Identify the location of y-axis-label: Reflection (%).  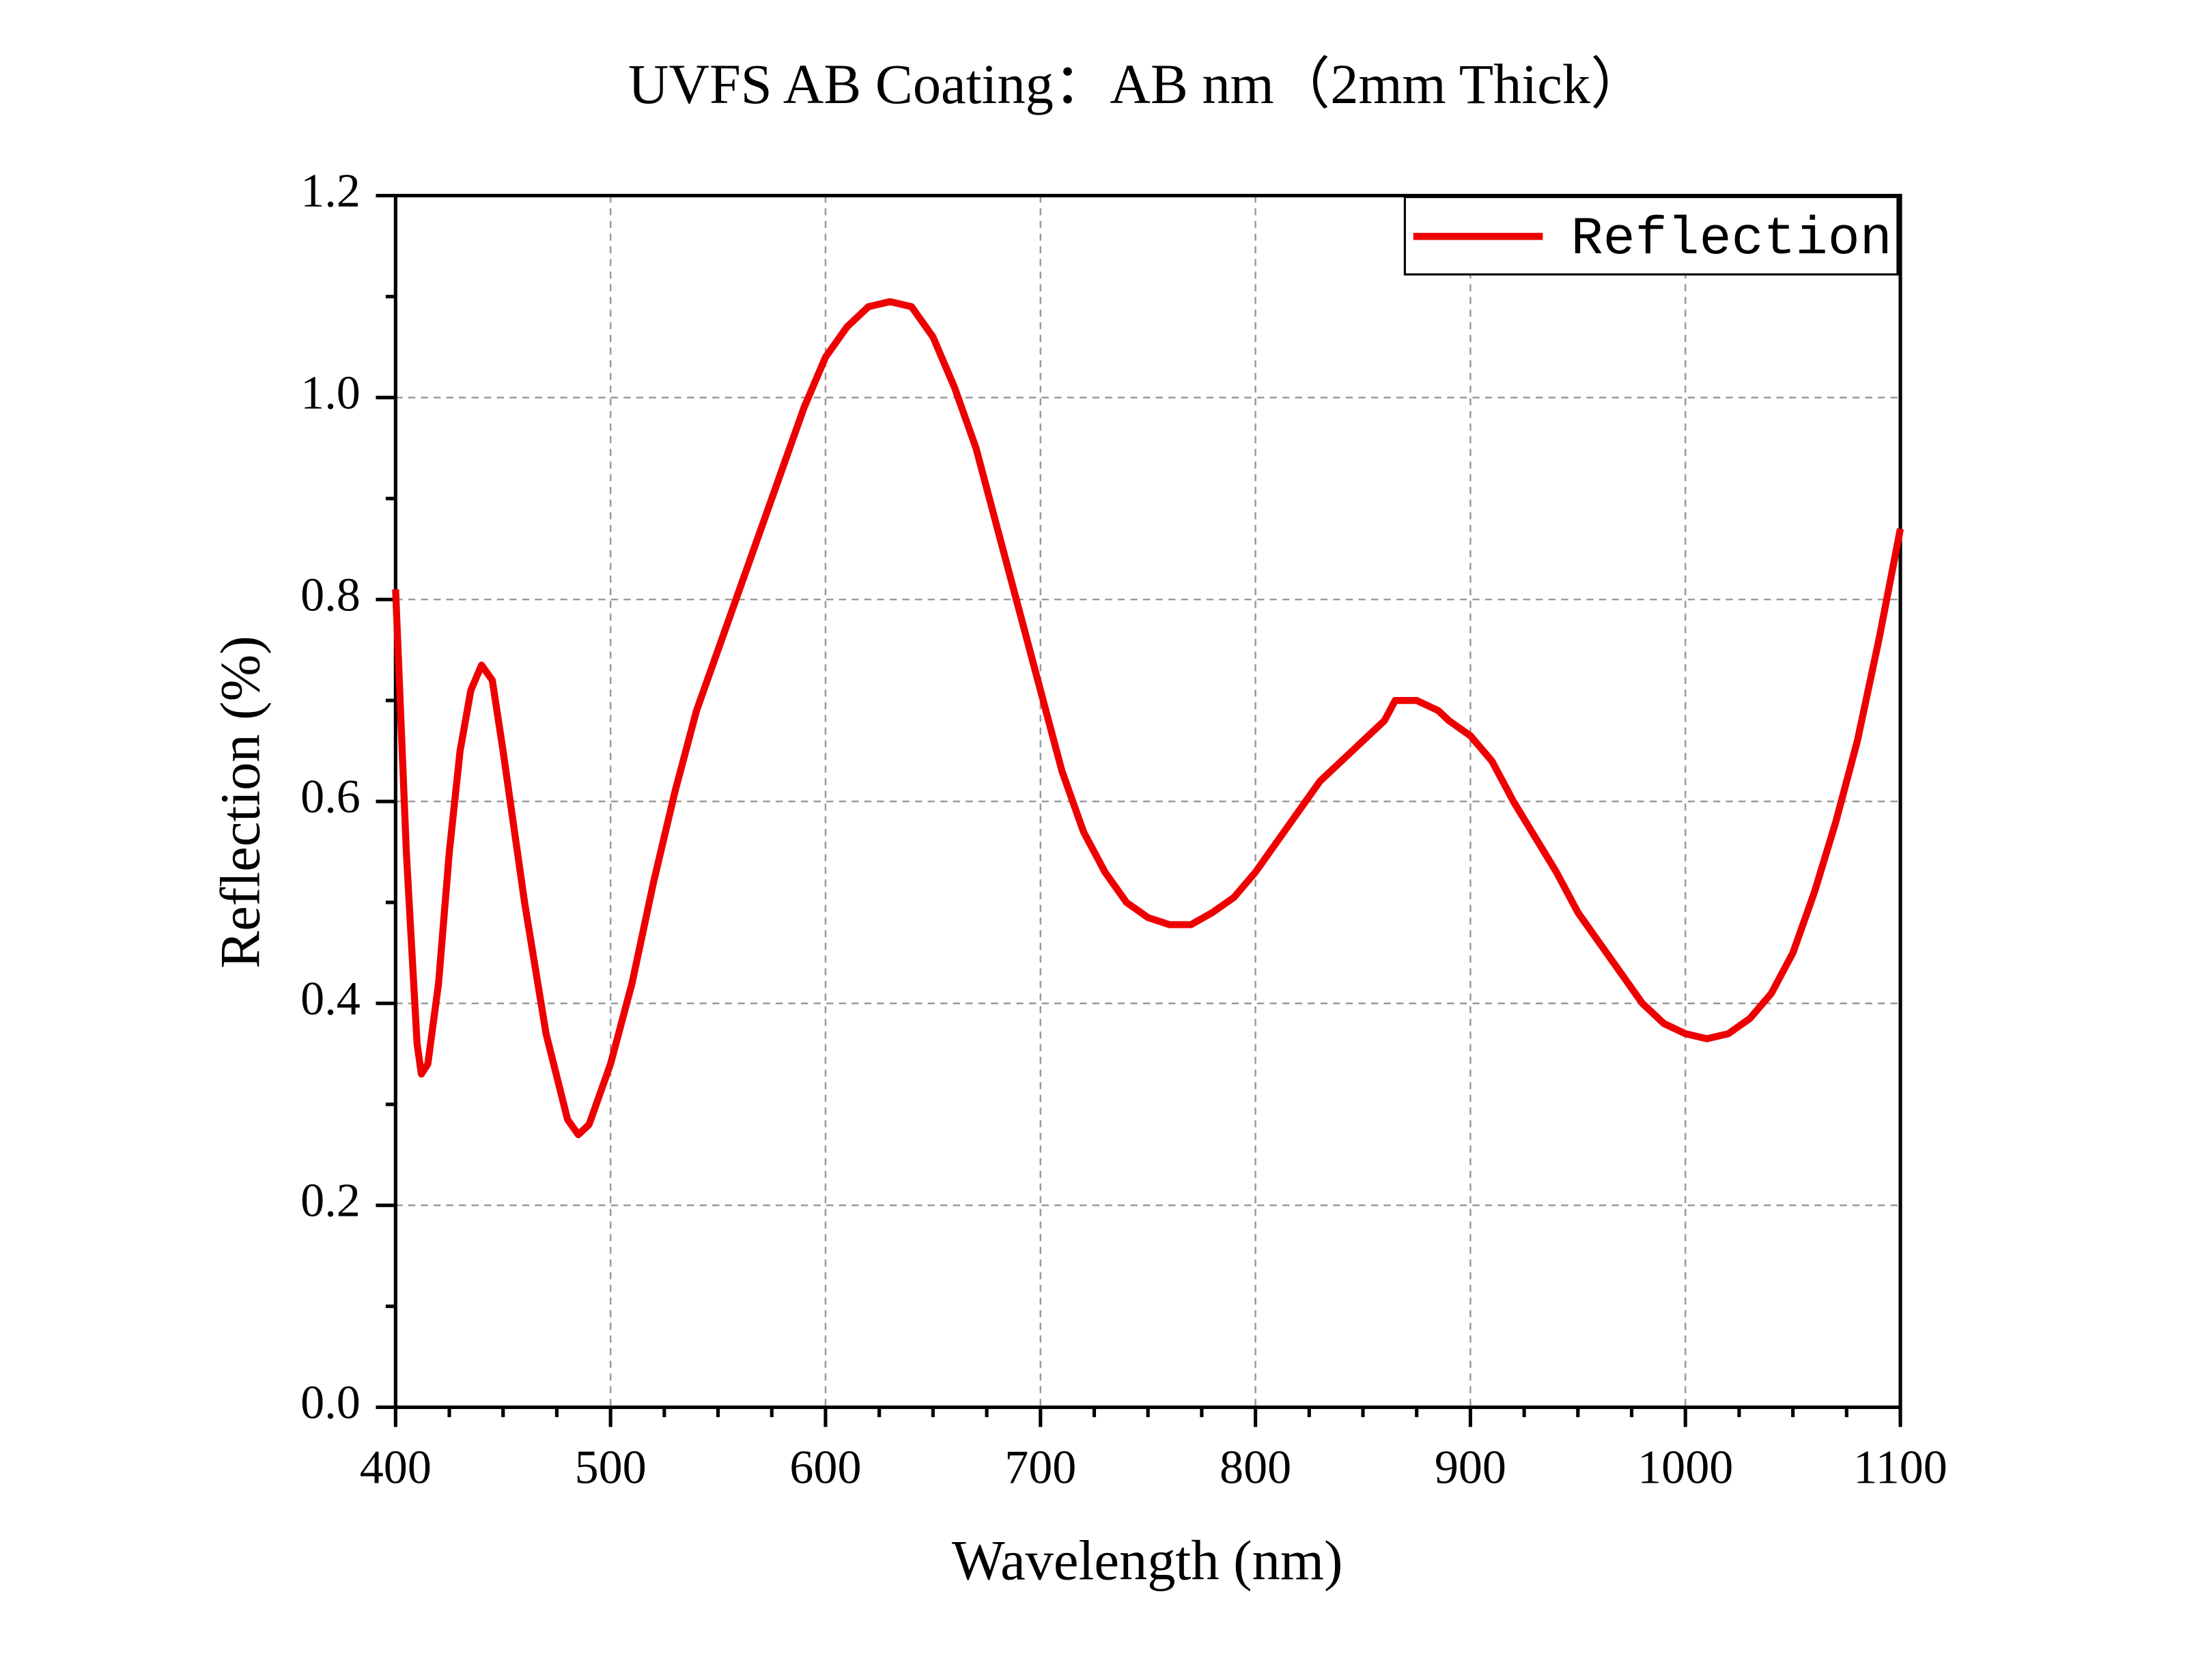
(241, 802).